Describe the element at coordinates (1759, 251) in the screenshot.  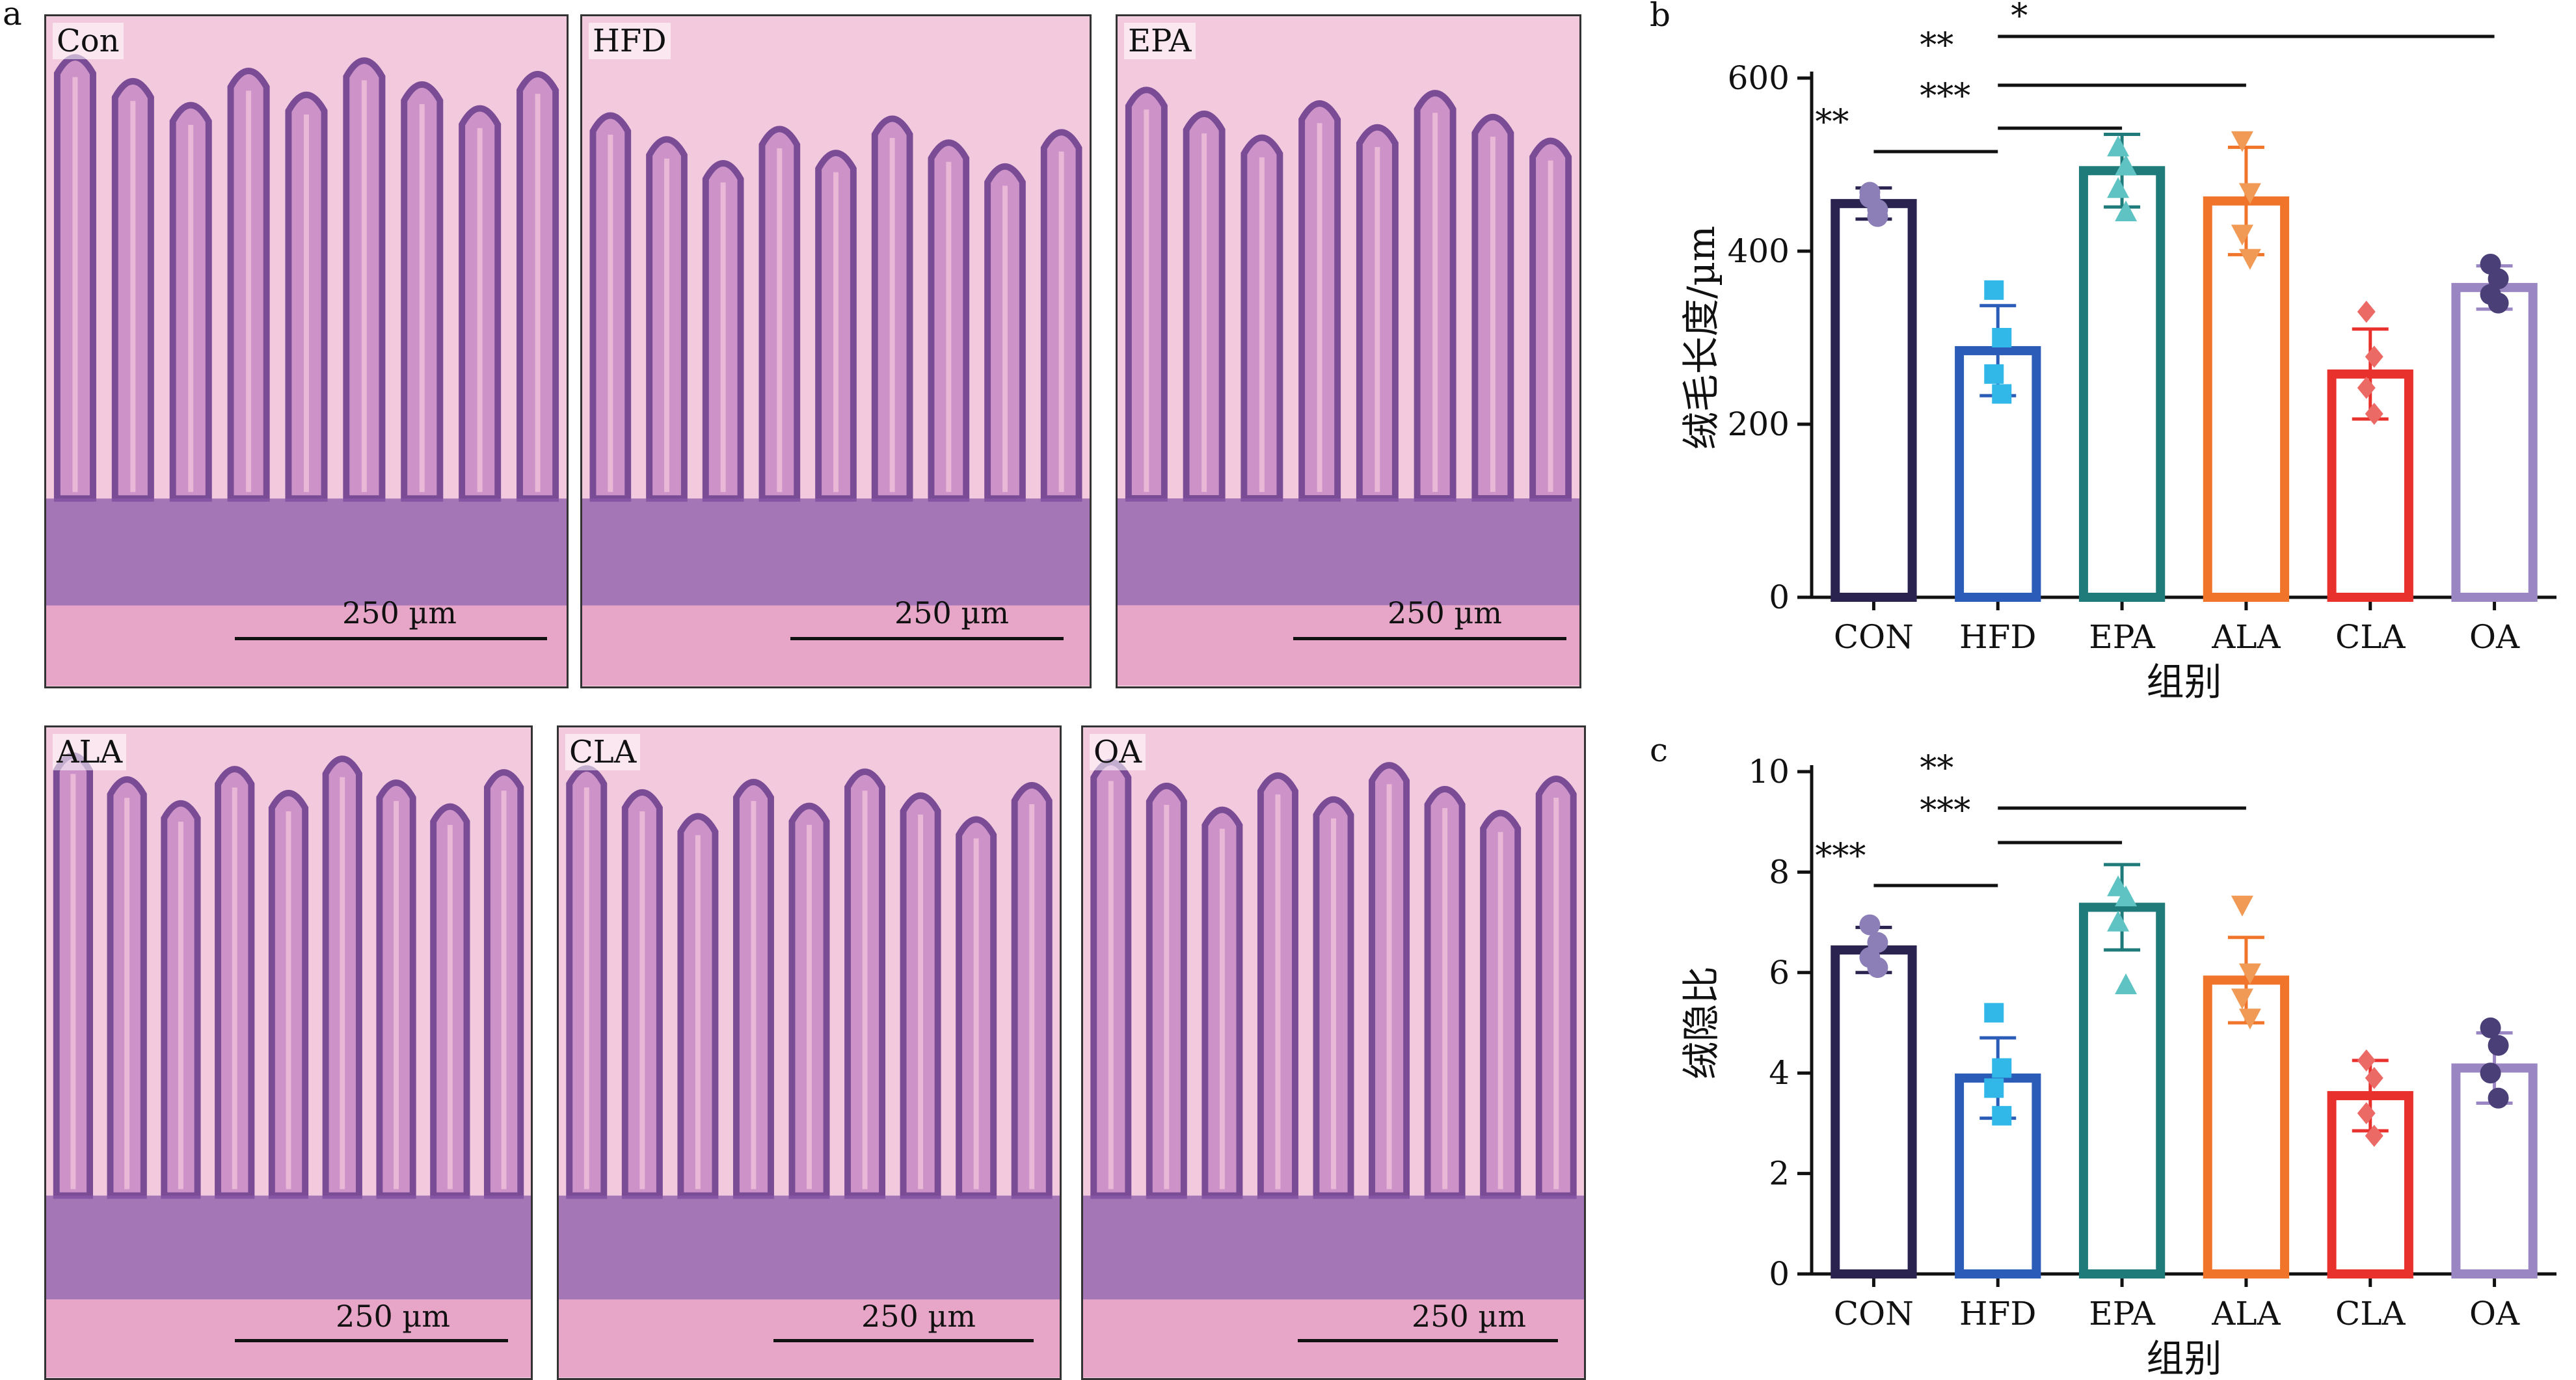
I see `y-tick-label: 400` at that location.